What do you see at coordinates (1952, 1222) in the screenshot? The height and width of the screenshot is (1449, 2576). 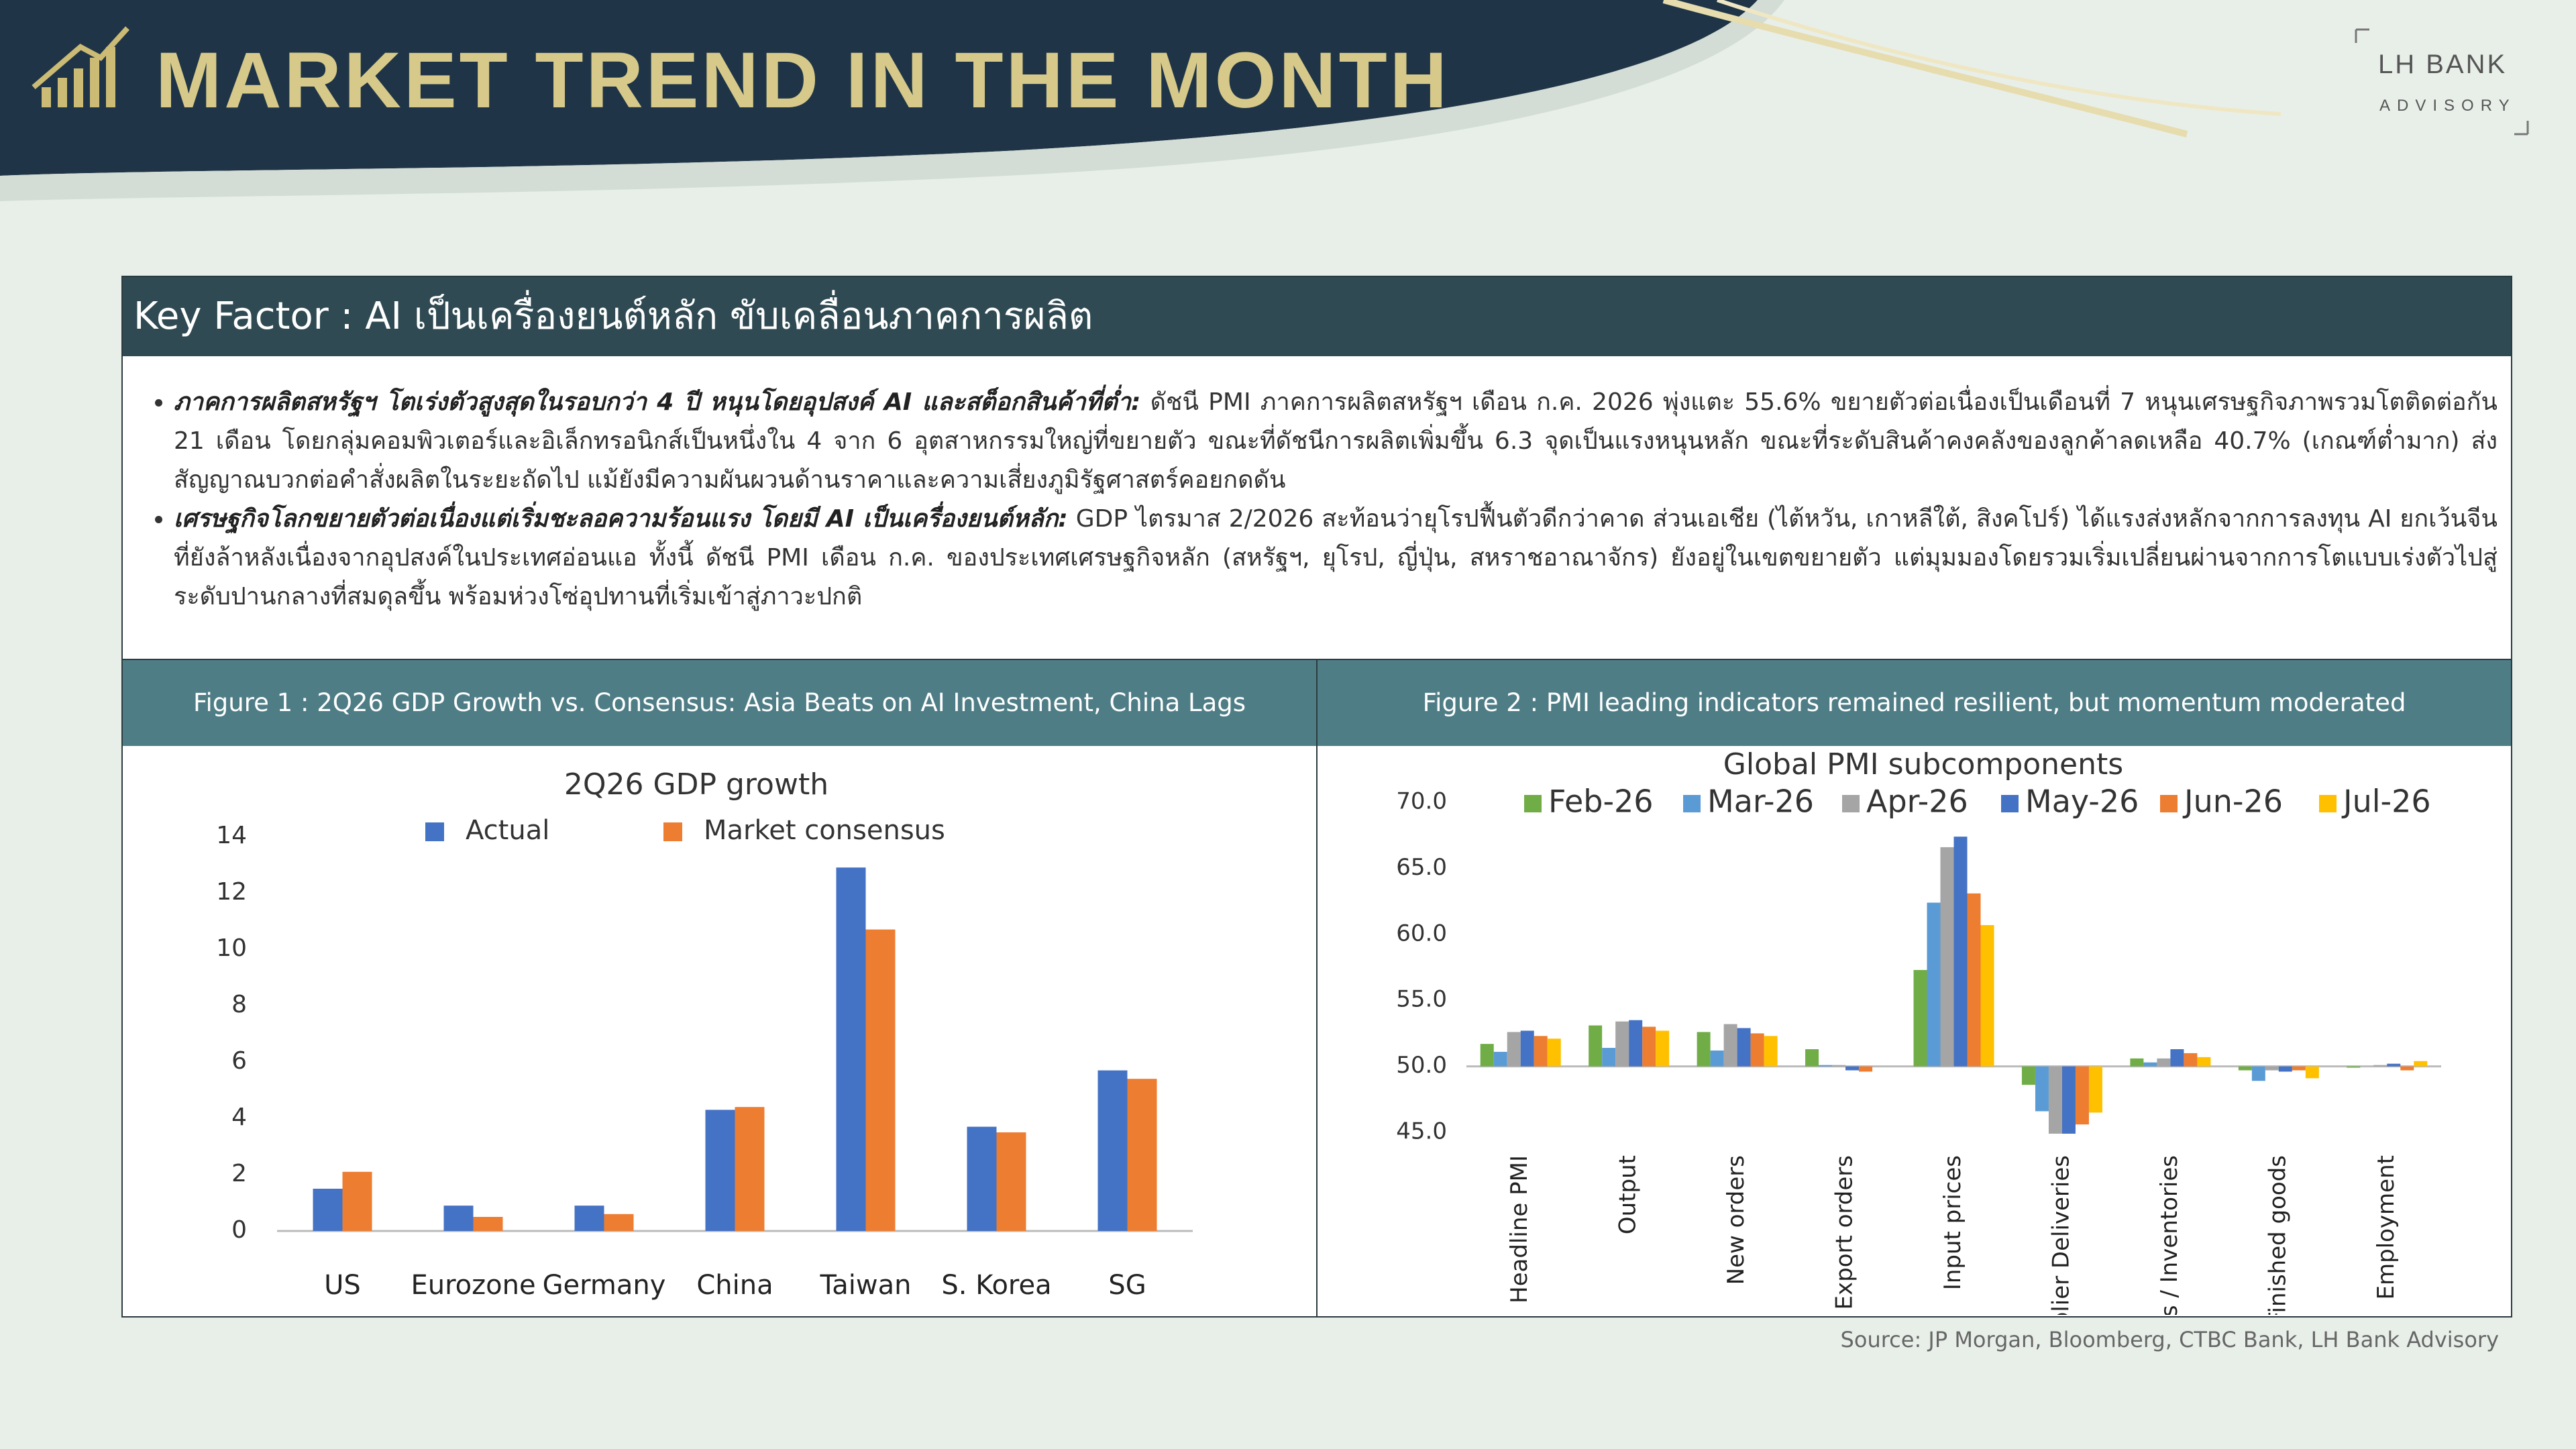 I see `x-tick-label: Input prices` at bounding box center [1952, 1222].